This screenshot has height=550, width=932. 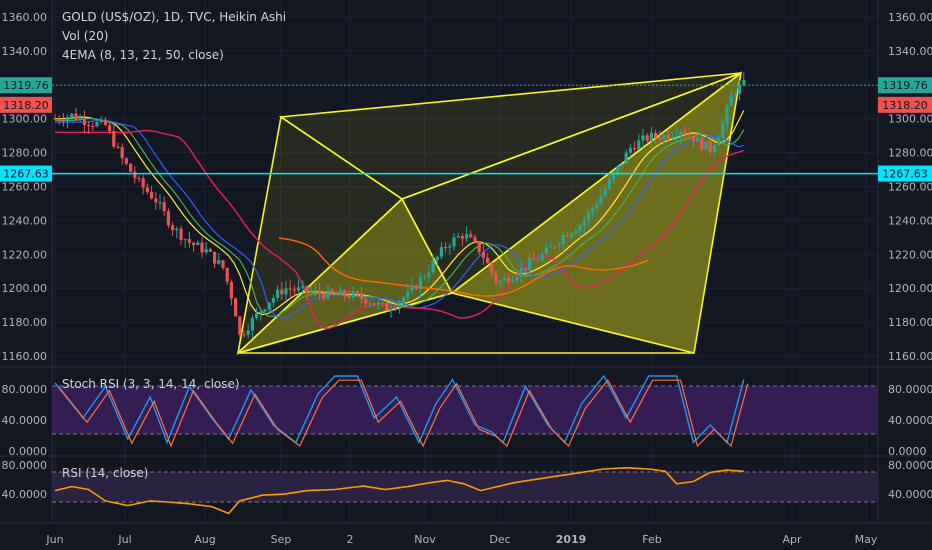 I want to click on rsi-tick-label-right: 80.0000, so click(x=910, y=465).